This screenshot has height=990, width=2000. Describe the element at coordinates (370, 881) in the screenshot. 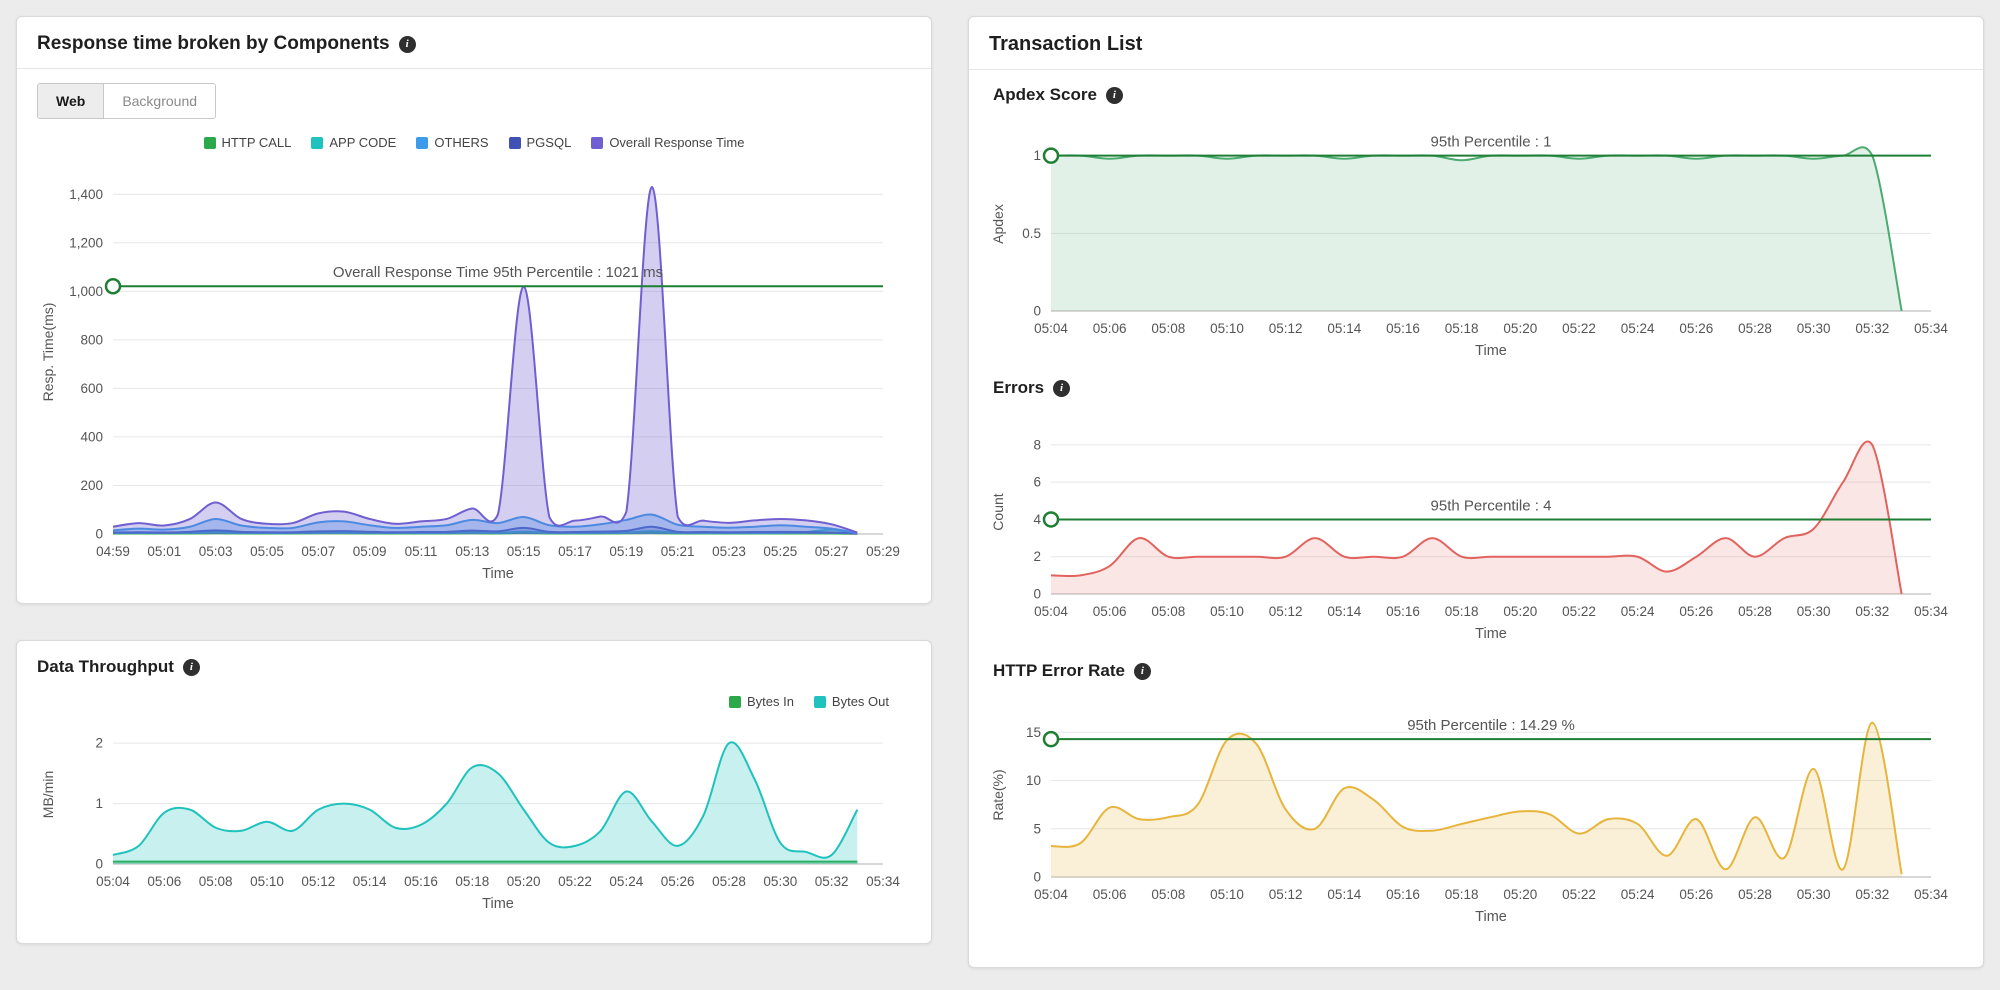

I see `svg-text: 05:14` at that location.